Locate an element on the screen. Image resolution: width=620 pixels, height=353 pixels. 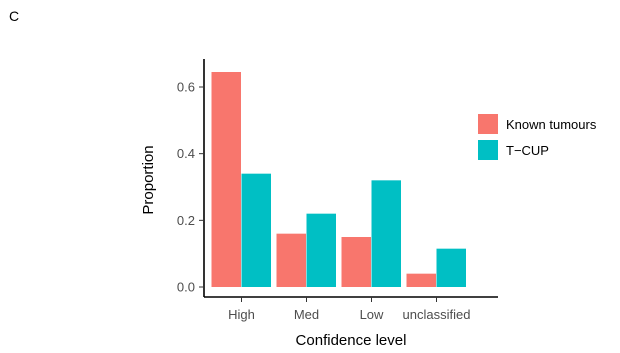
legend-label: T−CUP is located at coordinates (527, 150).